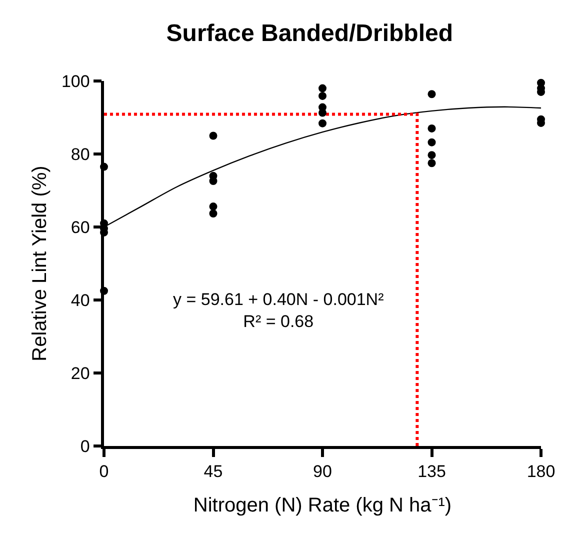 The width and height of the screenshot is (563, 537). I want to click on y-tick-label: 100, so click(75, 81).